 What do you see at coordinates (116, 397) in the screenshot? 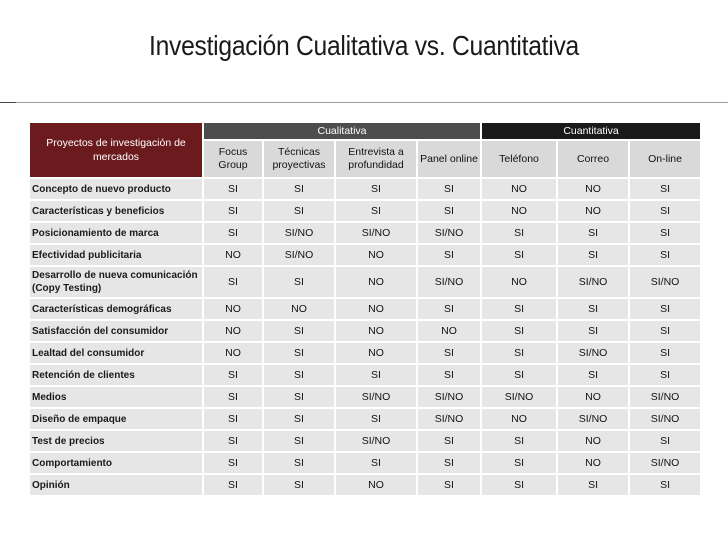
I see `row-label: Medios` at bounding box center [116, 397].